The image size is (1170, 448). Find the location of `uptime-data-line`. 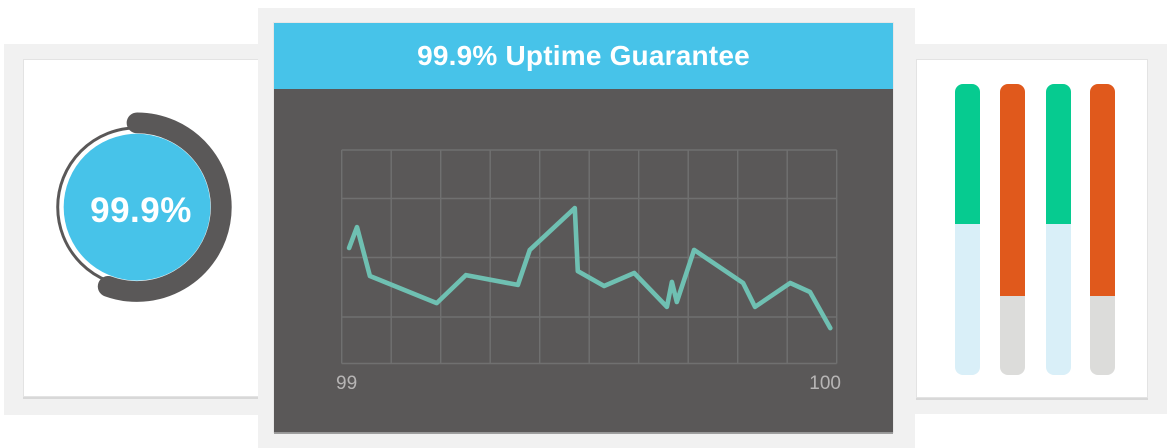

uptime-data-line is located at coordinates (589, 268).